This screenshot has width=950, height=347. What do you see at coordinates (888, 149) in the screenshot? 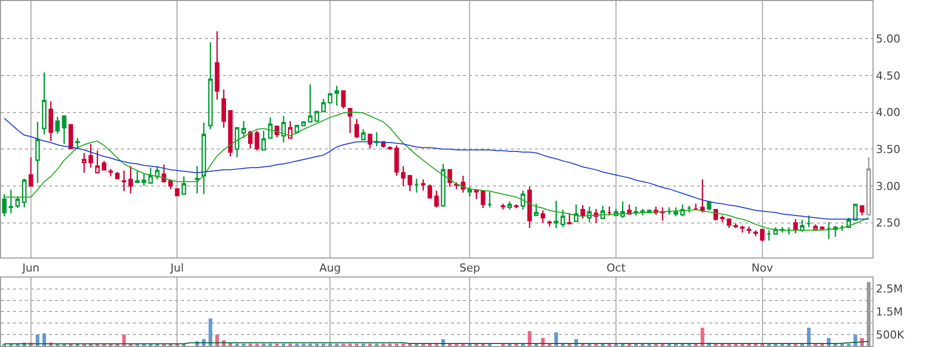
I see `y-tick-label: 3.50` at bounding box center [888, 149].